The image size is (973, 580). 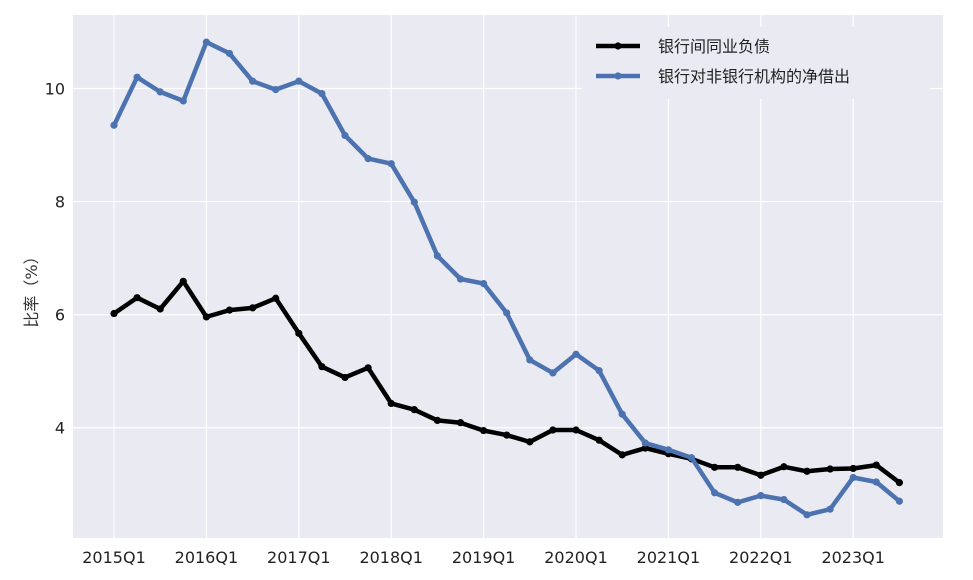 What do you see at coordinates (114, 557) in the screenshot?
I see `x-tick-label: 2015Q1` at bounding box center [114, 557].